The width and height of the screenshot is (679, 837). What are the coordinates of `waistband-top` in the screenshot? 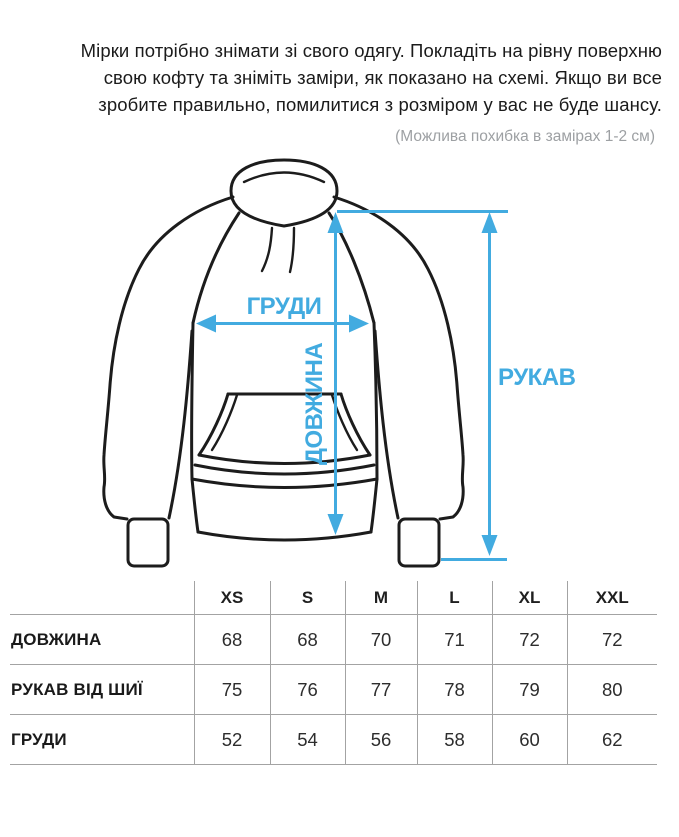 It's located at (284, 483).